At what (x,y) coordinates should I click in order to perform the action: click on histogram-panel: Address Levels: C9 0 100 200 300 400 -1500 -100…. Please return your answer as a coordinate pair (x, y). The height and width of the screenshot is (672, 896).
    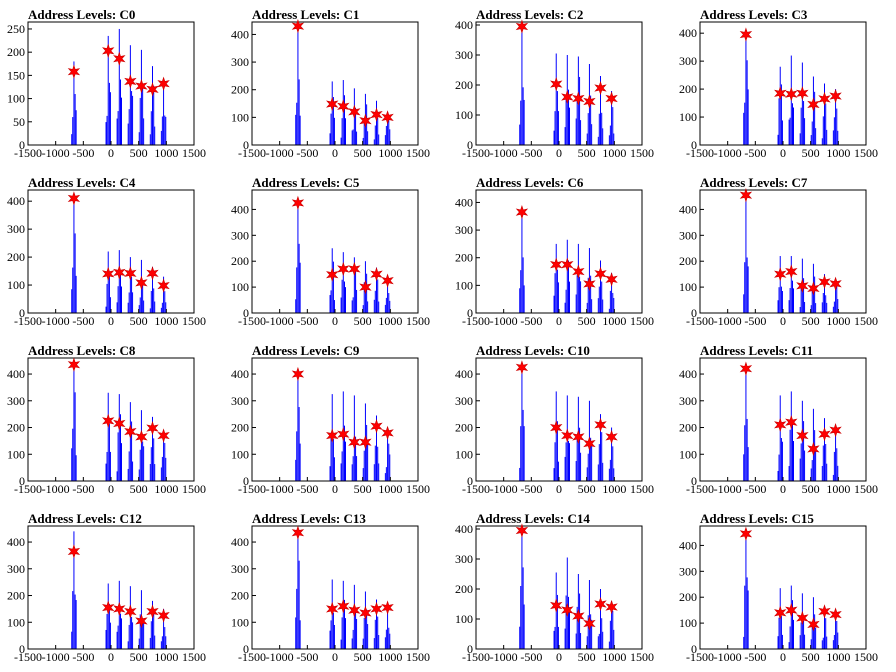
    Looking at the image, I should click on (330, 419).